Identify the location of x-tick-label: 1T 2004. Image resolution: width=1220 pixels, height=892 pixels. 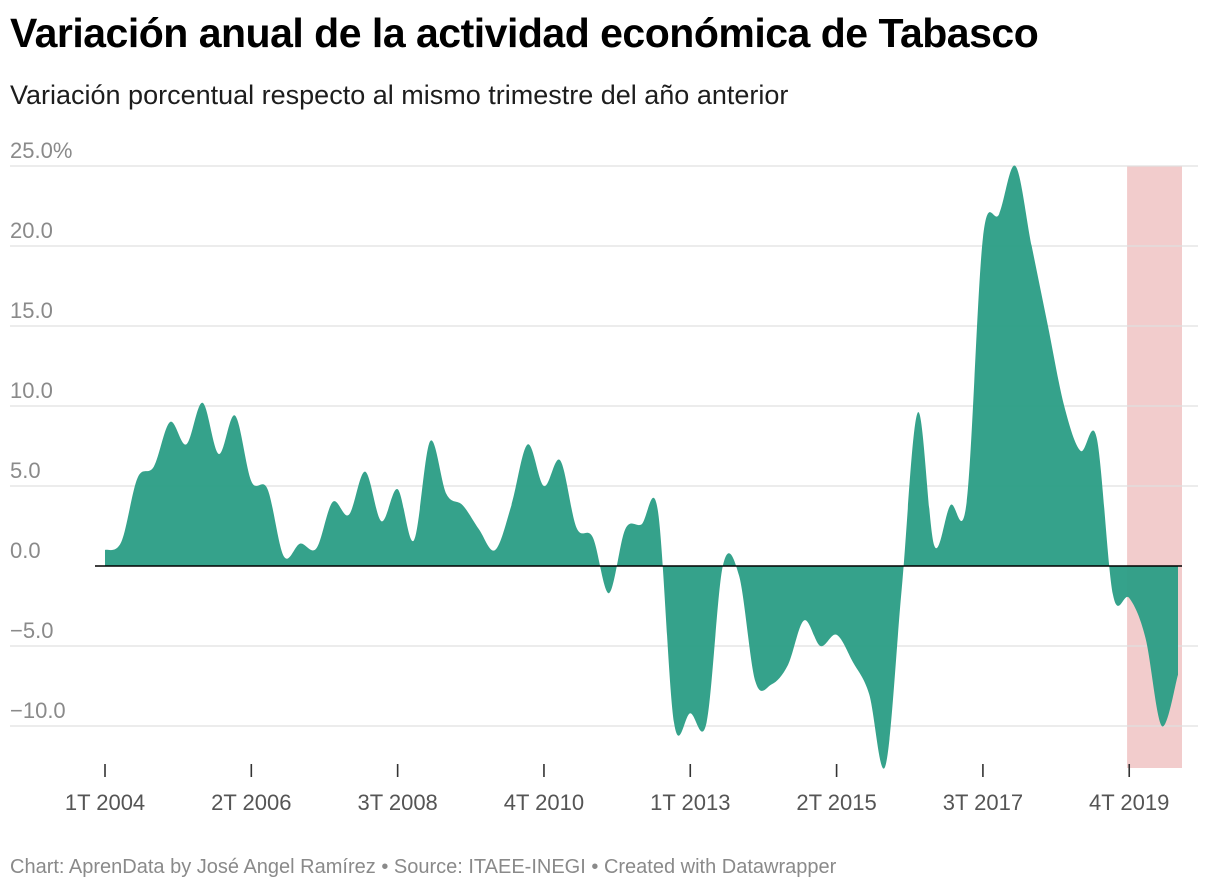
(105, 802).